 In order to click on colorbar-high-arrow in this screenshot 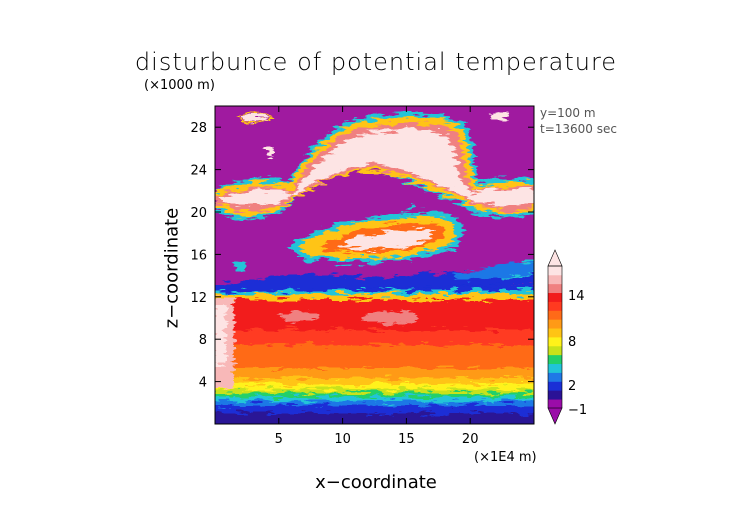, I will do `click(555, 258)`.